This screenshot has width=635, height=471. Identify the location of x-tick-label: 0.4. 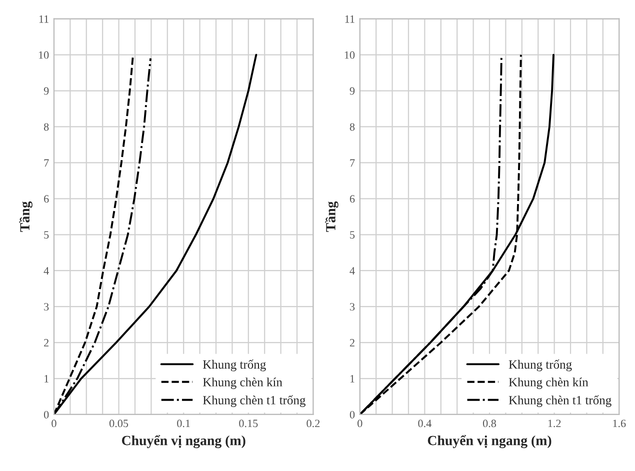
(425, 424).